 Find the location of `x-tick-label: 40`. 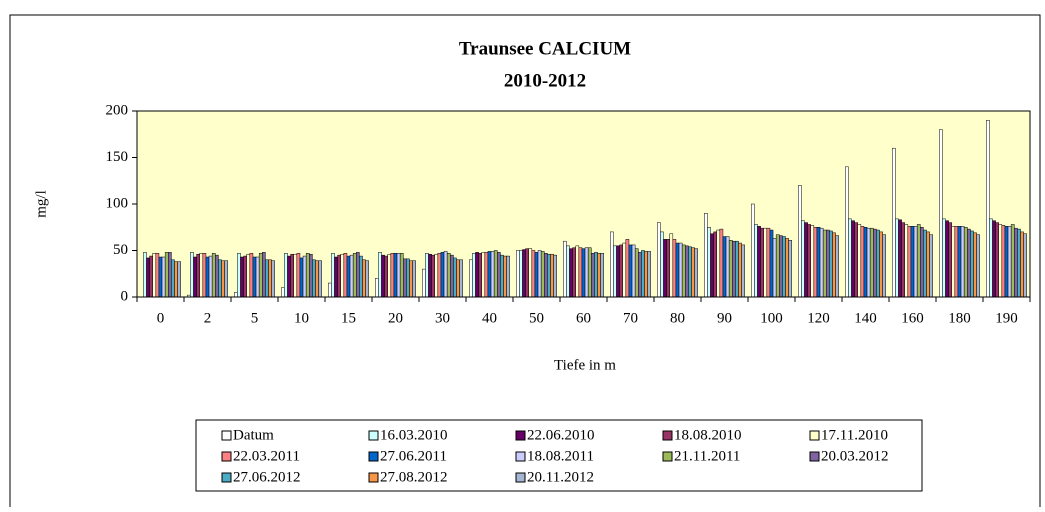

x-tick-label: 40 is located at coordinates (489, 318).